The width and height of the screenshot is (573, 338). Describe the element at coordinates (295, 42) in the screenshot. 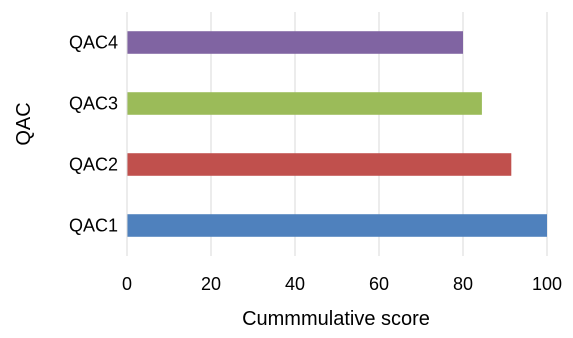

I see `bar-qac4` at that location.